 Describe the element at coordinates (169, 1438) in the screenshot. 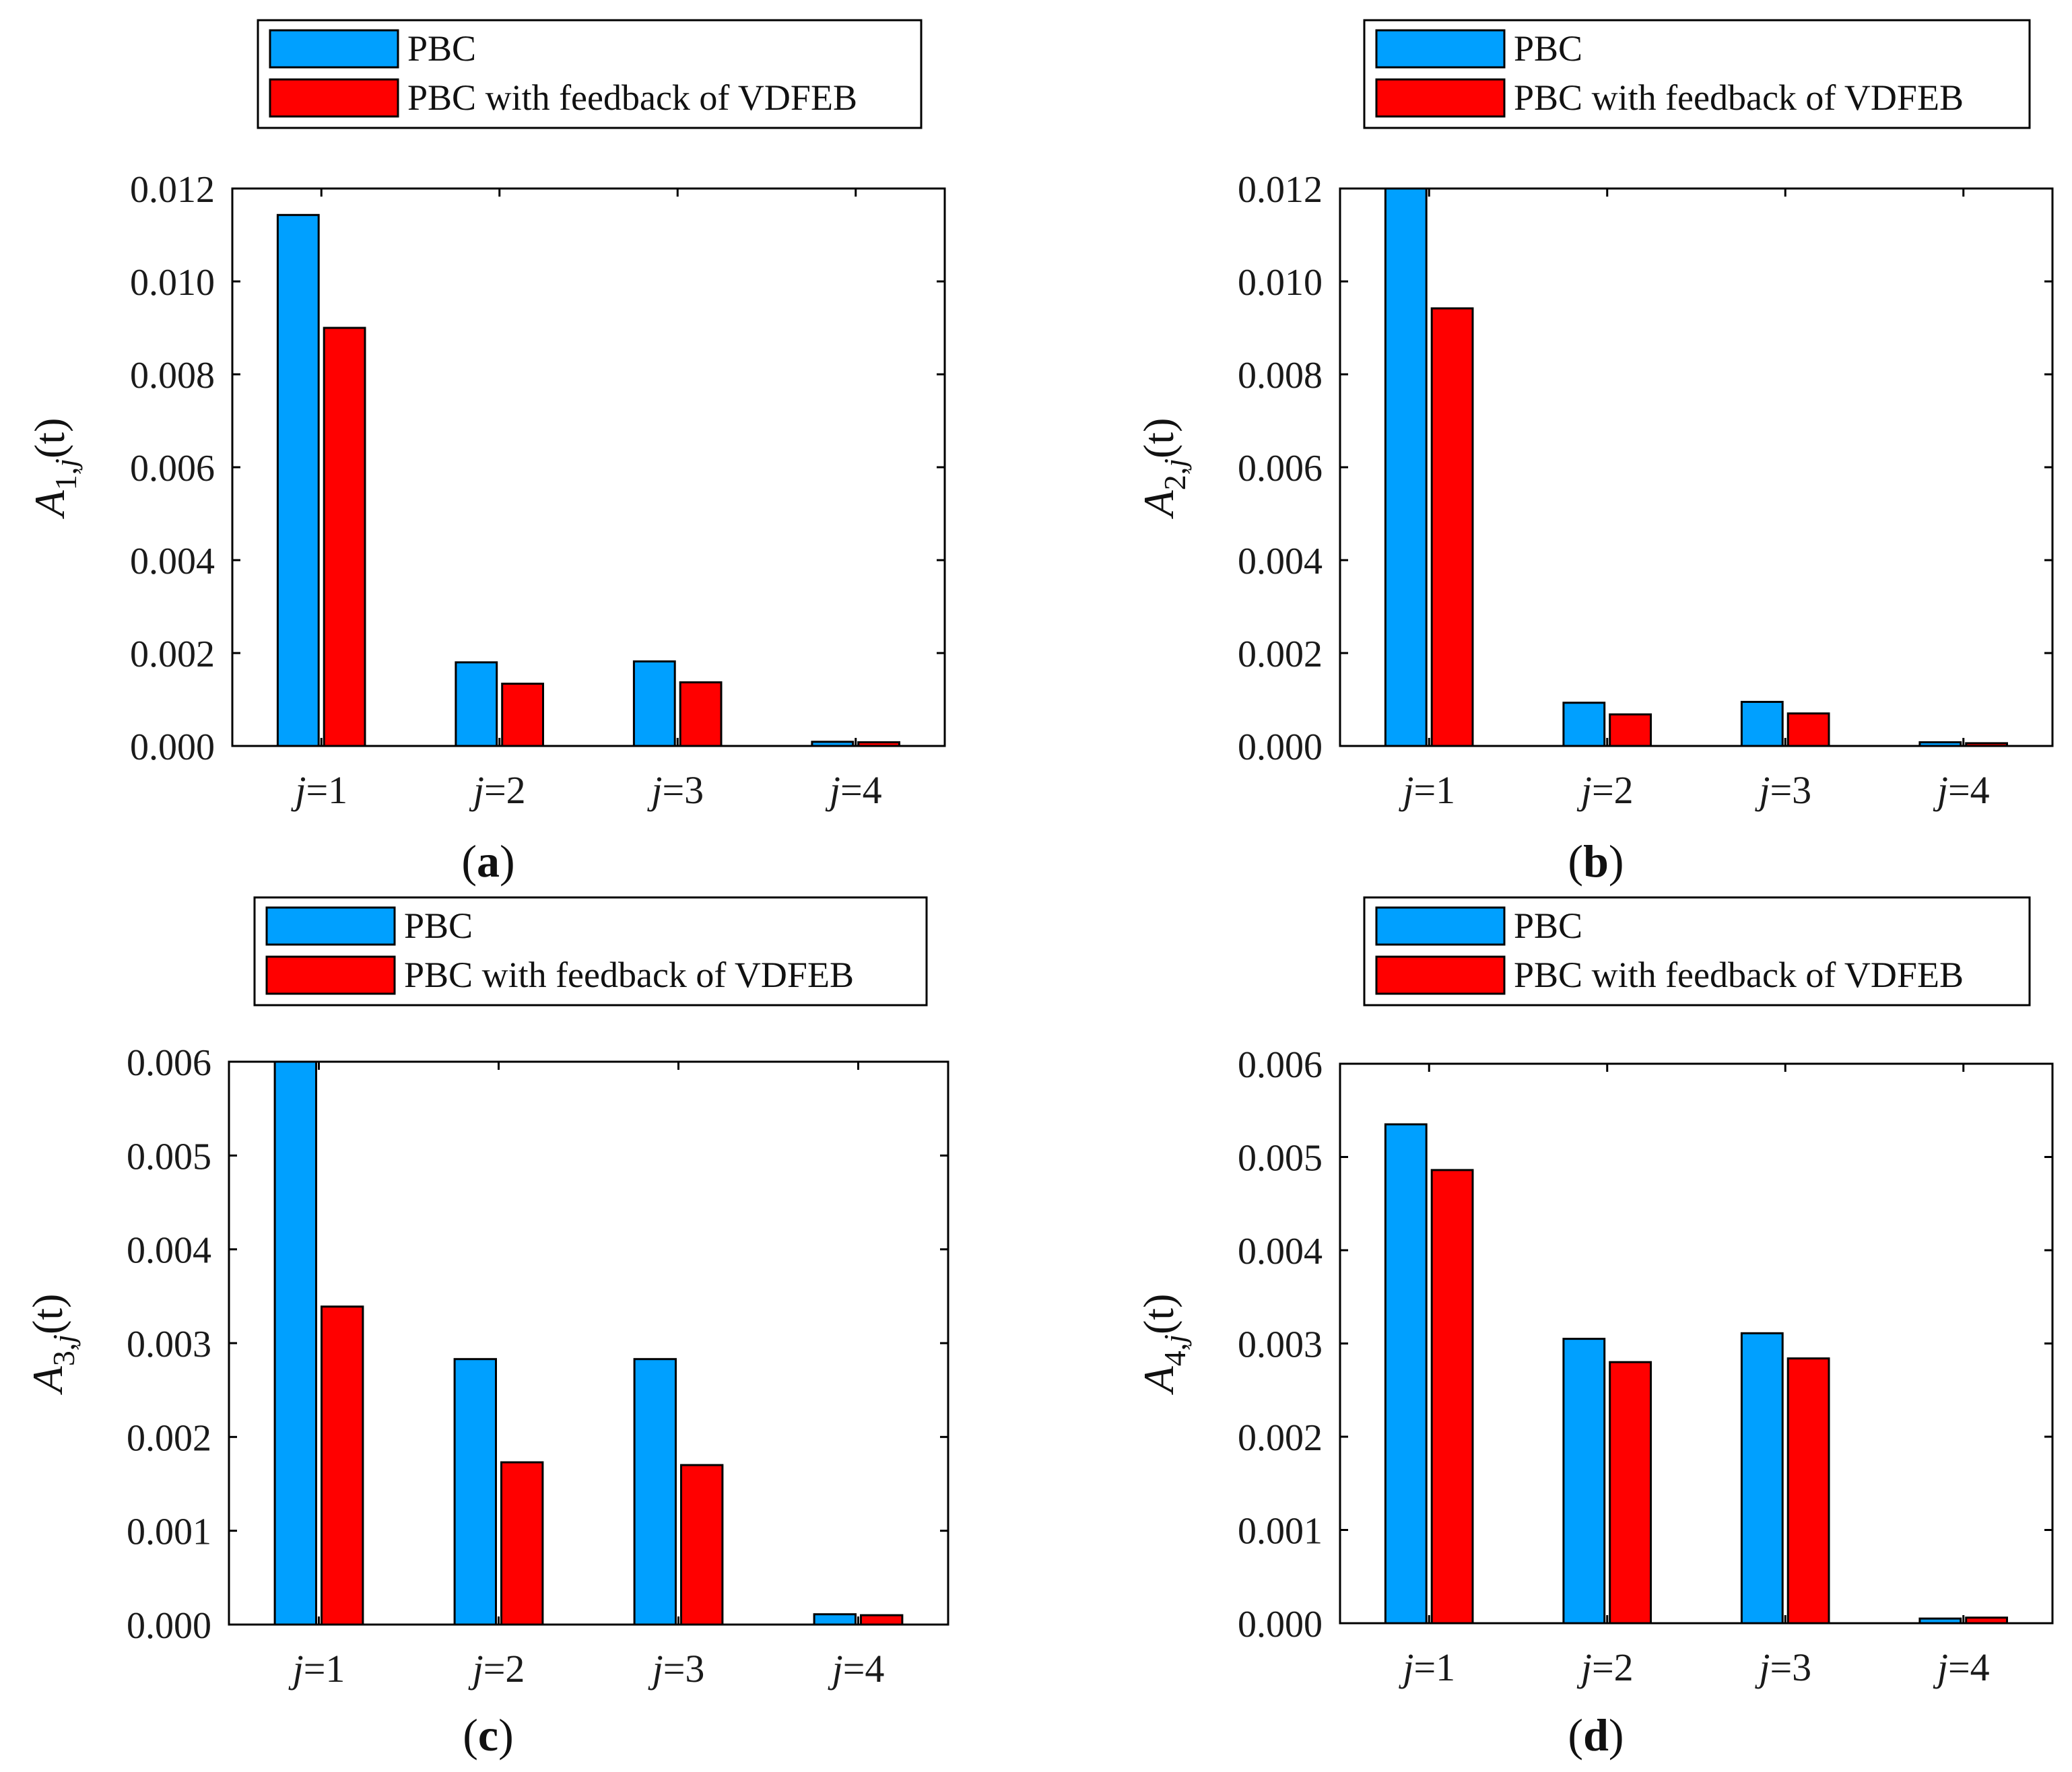

I see `y-tick-label: 0.002` at that location.